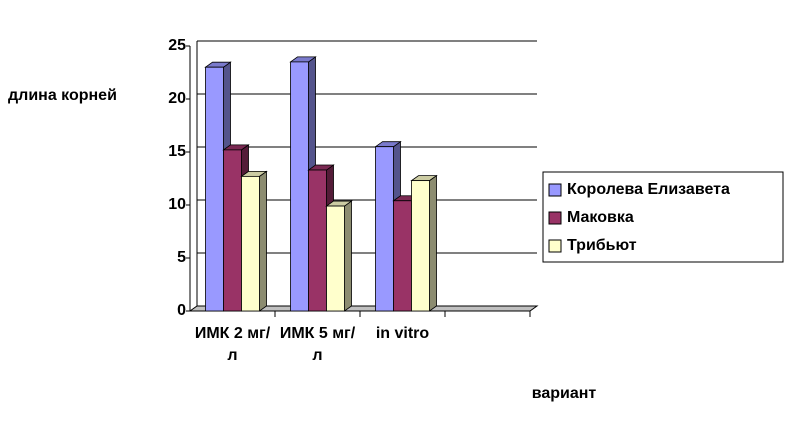 The height and width of the screenshot is (441, 791). What do you see at coordinates (648, 189) in the screenshot?
I see `legend-label: Королева Елизавета` at bounding box center [648, 189].